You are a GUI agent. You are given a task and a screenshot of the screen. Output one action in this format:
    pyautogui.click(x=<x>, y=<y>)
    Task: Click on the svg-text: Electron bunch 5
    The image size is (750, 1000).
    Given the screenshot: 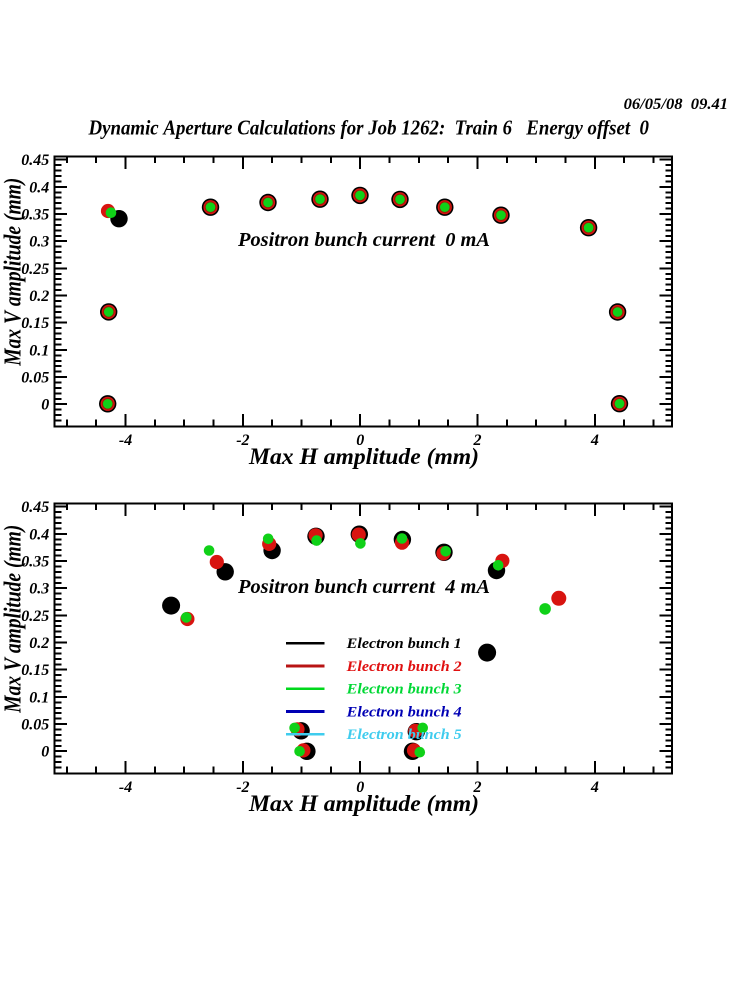 What is the action you would take?
    pyautogui.click(x=404, y=735)
    